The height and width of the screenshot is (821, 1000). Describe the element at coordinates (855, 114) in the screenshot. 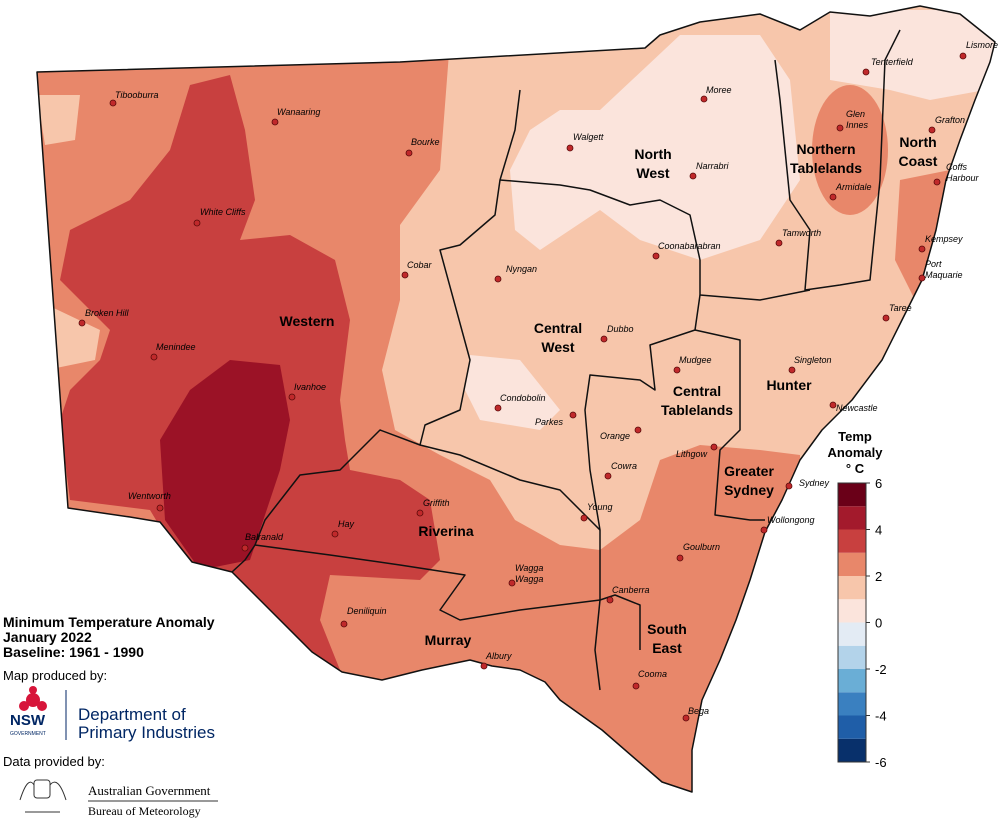

I see `town-label: Glen` at that location.